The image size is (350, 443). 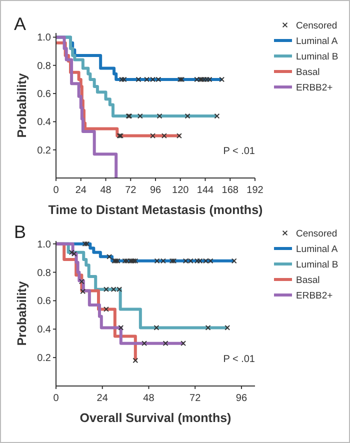 What do you see at coordinates (156, 418) in the screenshot?
I see `x-axis-title: Overall Survival (months)` at bounding box center [156, 418].